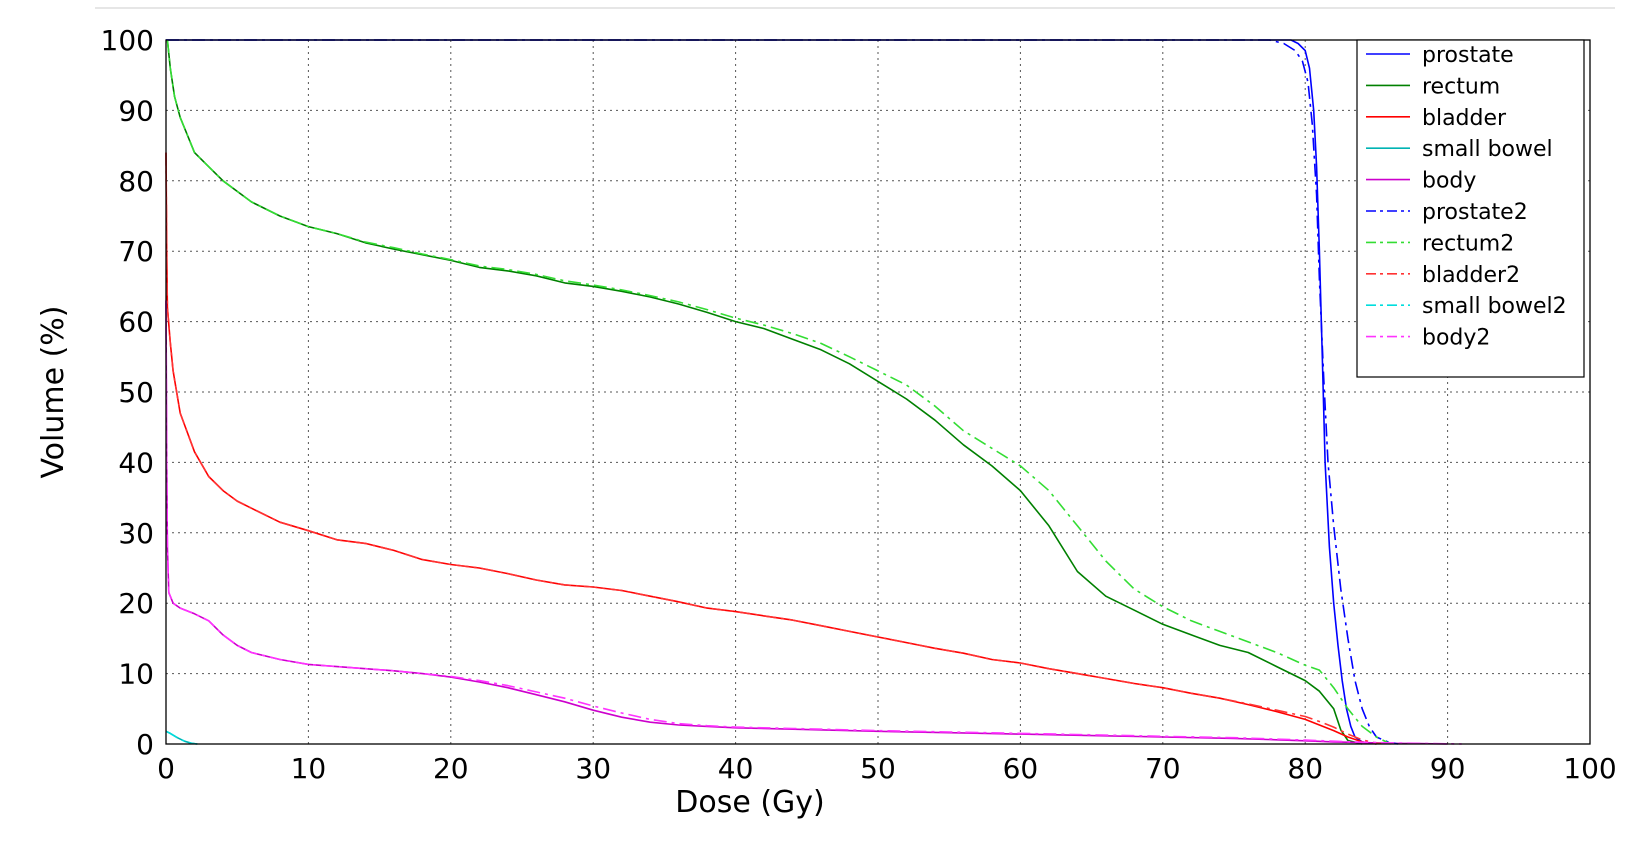  Describe the element at coordinates (181, 737) in the screenshot. I see `series-line-small-bowel2` at that location.